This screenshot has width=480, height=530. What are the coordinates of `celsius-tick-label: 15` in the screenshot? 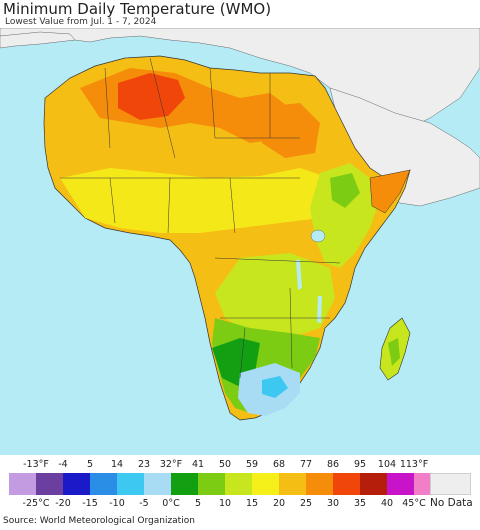 It's located at (252, 503).